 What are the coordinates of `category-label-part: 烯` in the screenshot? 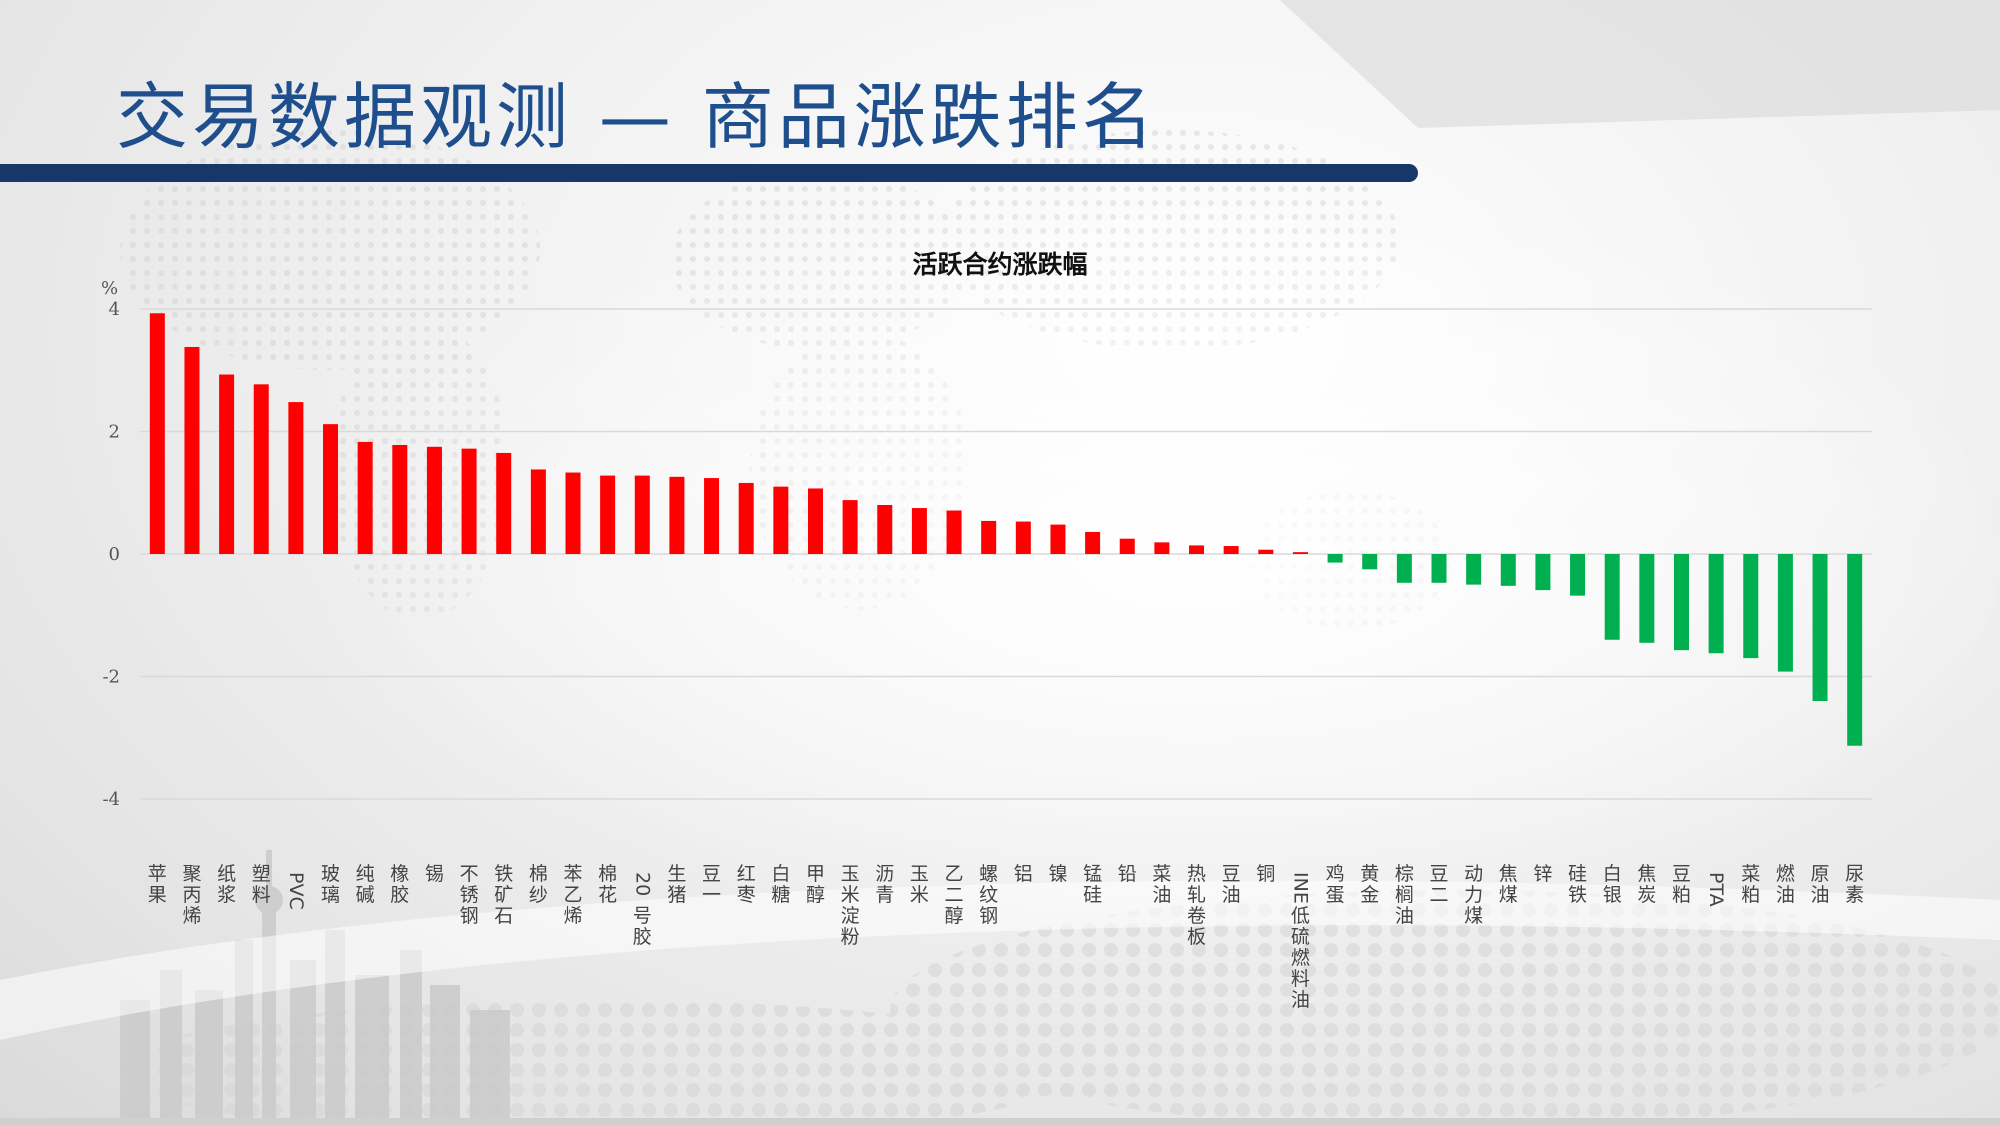 It's located at (572, 916).